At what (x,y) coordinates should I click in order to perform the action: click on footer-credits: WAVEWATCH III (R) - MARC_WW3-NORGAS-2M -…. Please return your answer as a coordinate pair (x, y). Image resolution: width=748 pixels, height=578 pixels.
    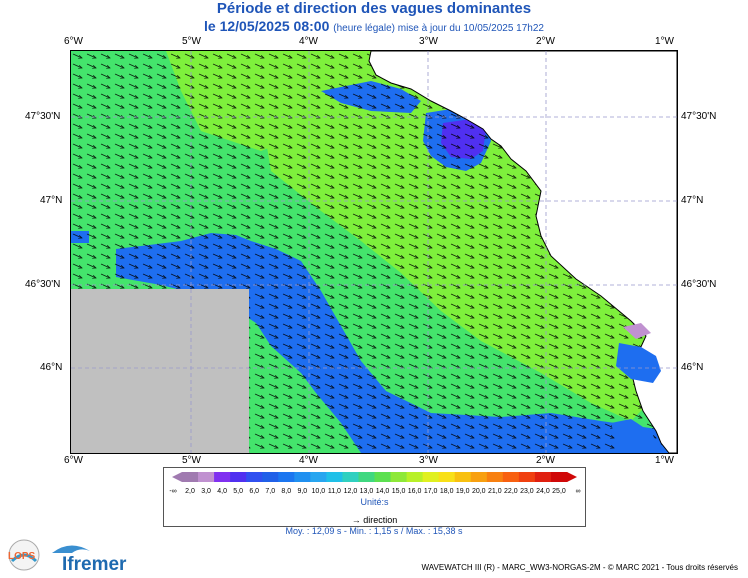
    Looking at the image, I should click on (579, 567).